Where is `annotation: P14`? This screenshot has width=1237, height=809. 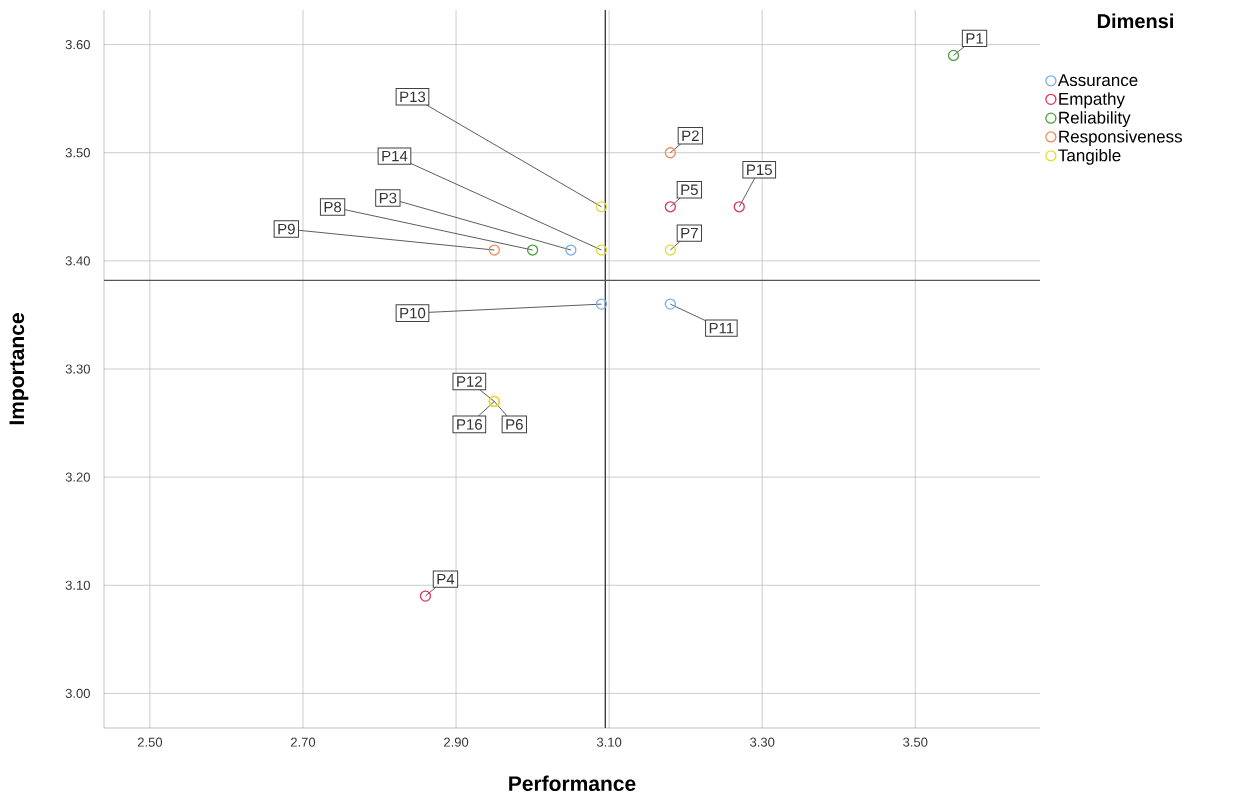 annotation: P14 is located at coordinates (395, 156).